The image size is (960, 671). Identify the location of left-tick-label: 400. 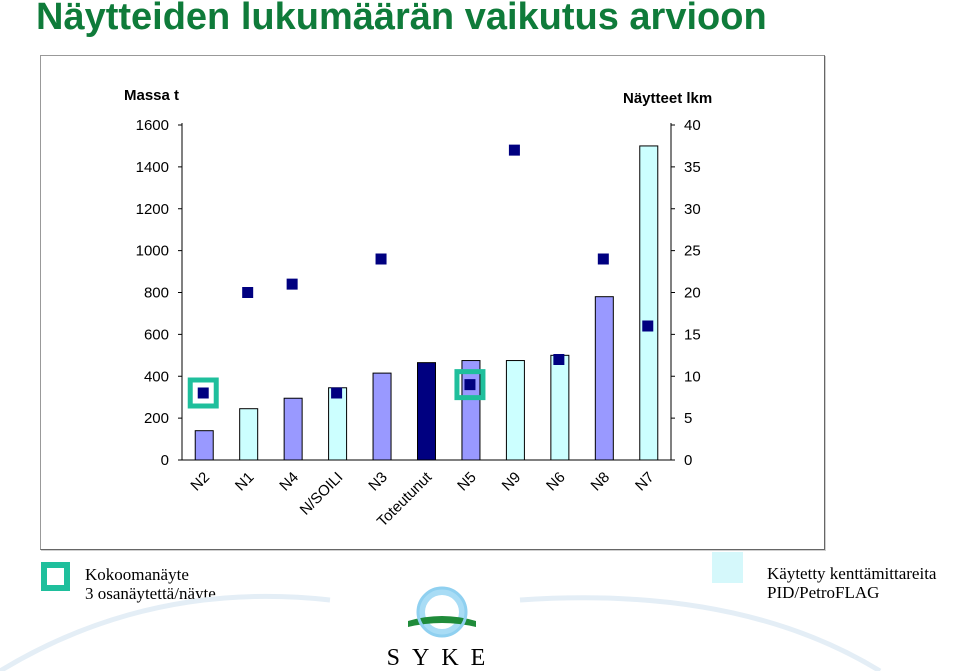
(156, 376).